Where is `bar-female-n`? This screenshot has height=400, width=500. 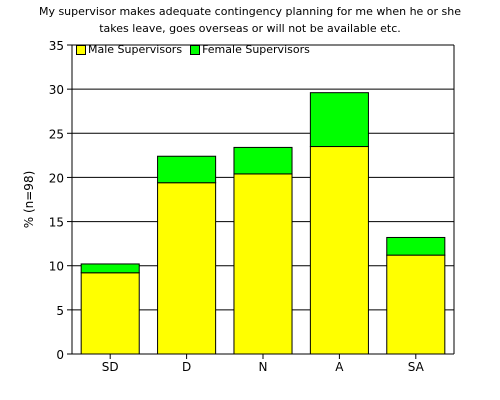
bar-female-n is located at coordinates (263, 160).